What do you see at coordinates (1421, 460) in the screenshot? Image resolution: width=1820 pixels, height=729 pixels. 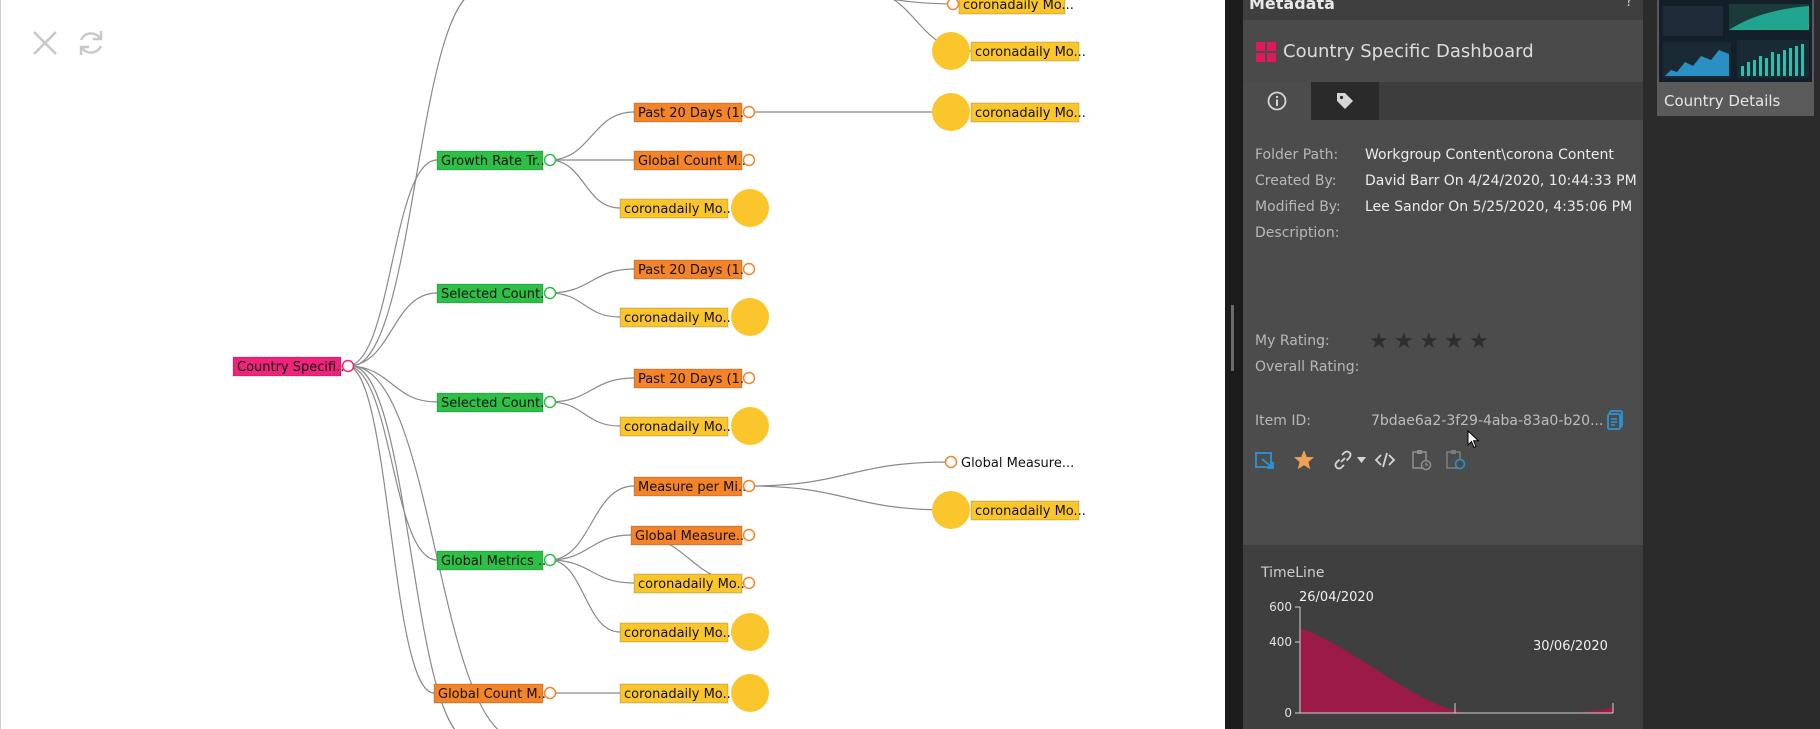 I see `schedule-icon` at bounding box center [1421, 460].